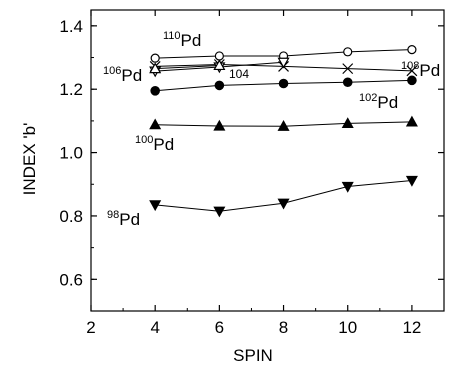 The image size is (451, 366). Describe the element at coordinates (411, 327) in the screenshot. I see `x-tick-label: 12` at that location.